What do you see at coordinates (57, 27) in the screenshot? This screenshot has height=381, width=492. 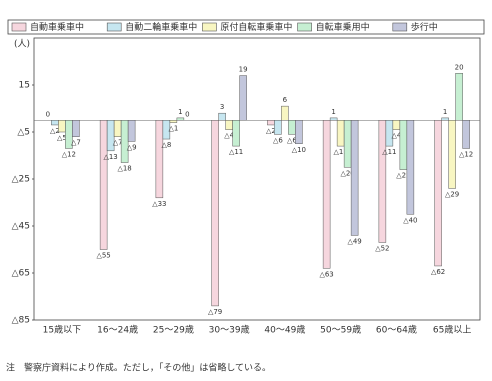 I see `legend-label: 自動車乗車中` at bounding box center [57, 27].